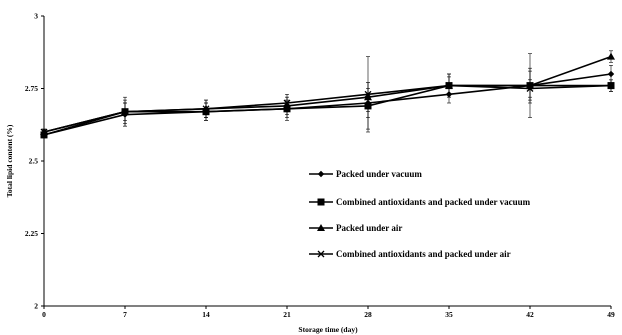  What do you see at coordinates (44, 314) in the screenshot?
I see `x-tick-label: 0` at bounding box center [44, 314].